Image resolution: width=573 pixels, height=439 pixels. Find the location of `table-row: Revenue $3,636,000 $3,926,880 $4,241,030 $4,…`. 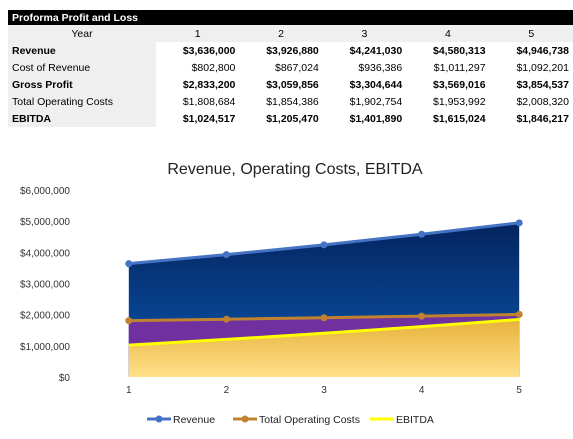

table-row: Revenue $3,636,000 $3,926,880 $4,241,030 $4,… is located at coordinates (290, 50).